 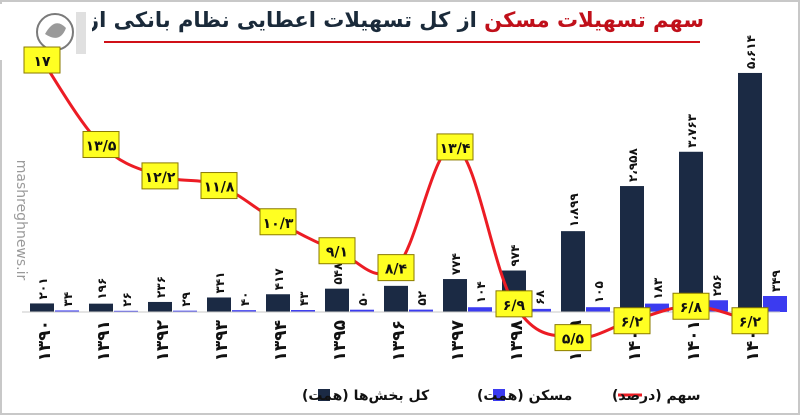 I want to click on share-label: ۱۰/۳, so click(x=278, y=224).